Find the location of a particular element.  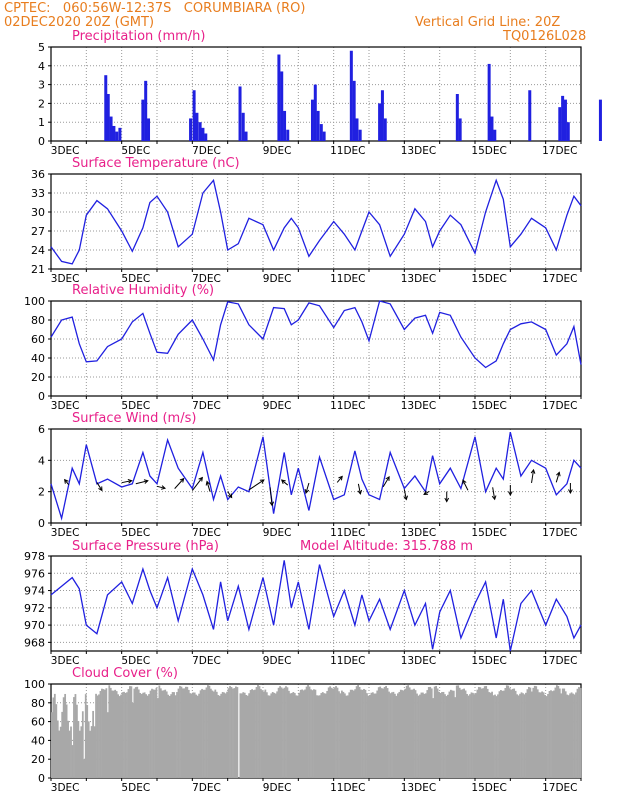

y-tick-label: 0 is located at coordinates (41, 523).